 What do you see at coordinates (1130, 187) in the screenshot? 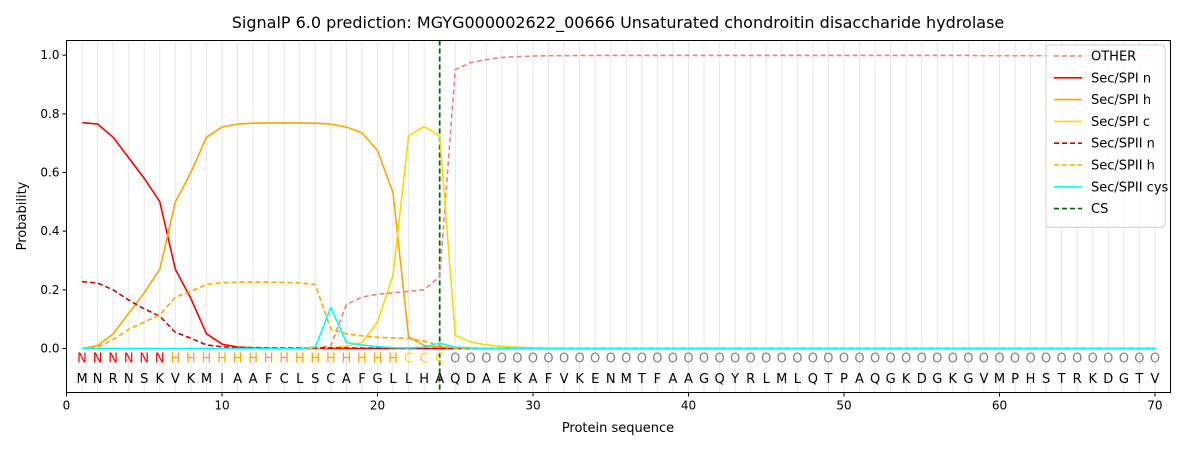
I see `legend-label: Sec/SPII cys` at bounding box center [1130, 187].